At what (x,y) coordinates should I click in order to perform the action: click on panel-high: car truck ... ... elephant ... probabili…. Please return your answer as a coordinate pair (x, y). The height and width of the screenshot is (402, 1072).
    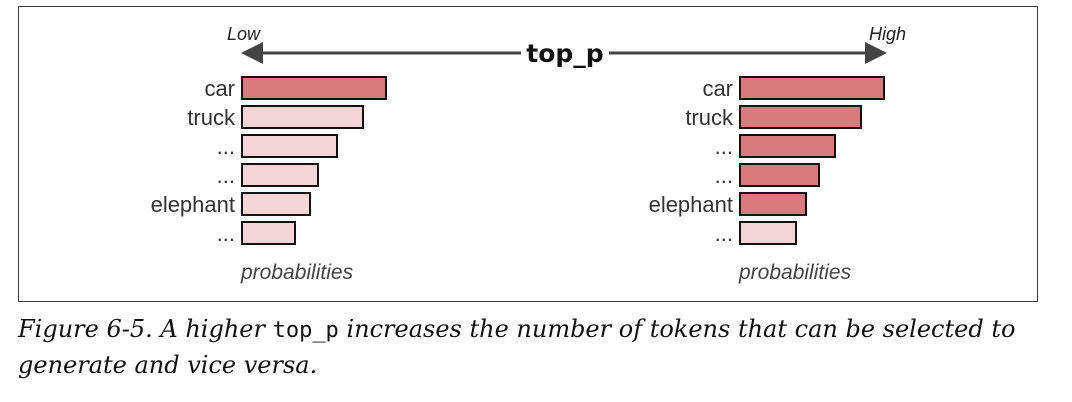
    Looking at the image, I should click on (767, 180).